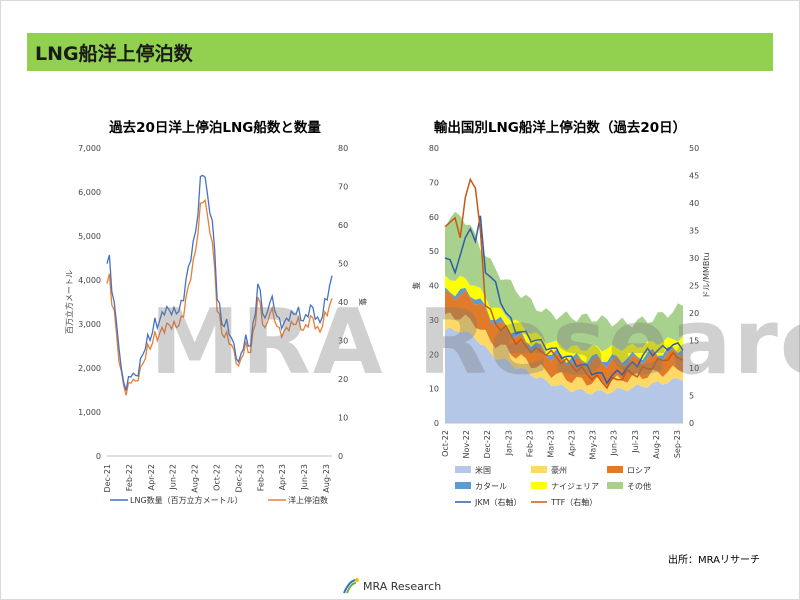 The height and width of the screenshot is (600, 800). Describe the element at coordinates (434, 148) in the screenshot. I see `left-y-tick: 80` at that location.